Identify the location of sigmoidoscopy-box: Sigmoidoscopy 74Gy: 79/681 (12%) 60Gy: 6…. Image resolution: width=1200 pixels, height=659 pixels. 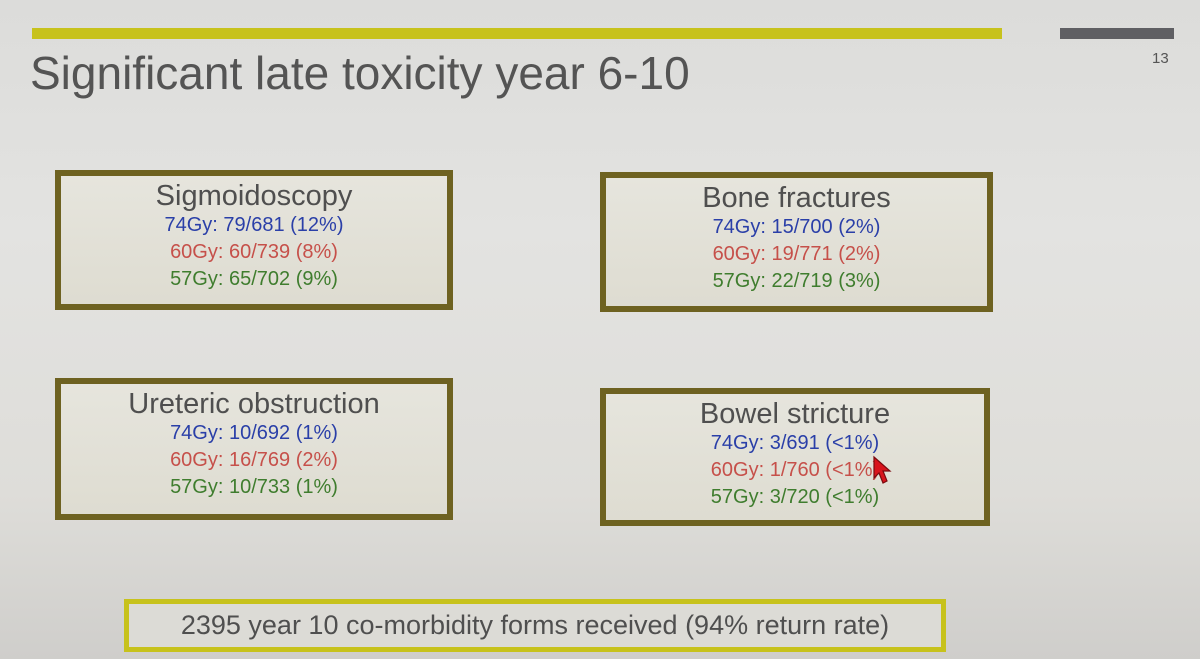
(254, 240).